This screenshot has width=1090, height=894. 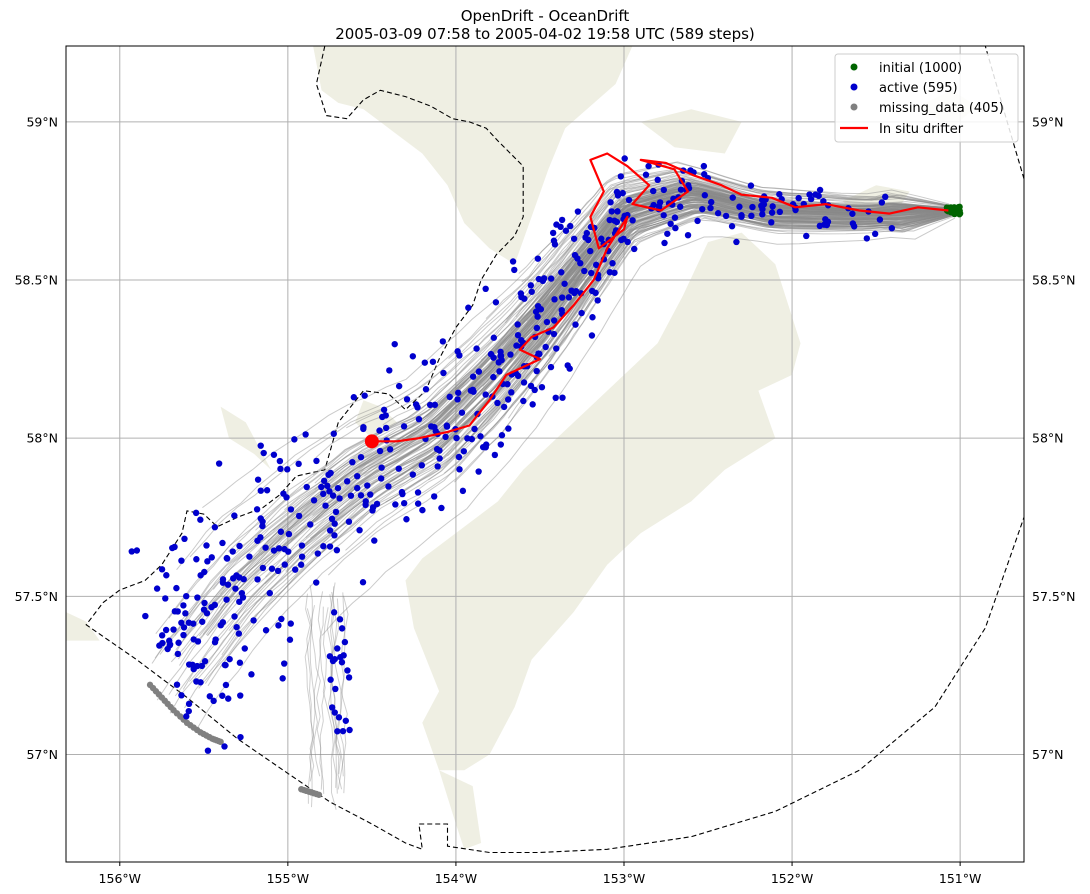 What do you see at coordinates (941, 108) in the screenshot?
I see `legend-missing-label: missing_data (405)` at bounding box center [941, 108].